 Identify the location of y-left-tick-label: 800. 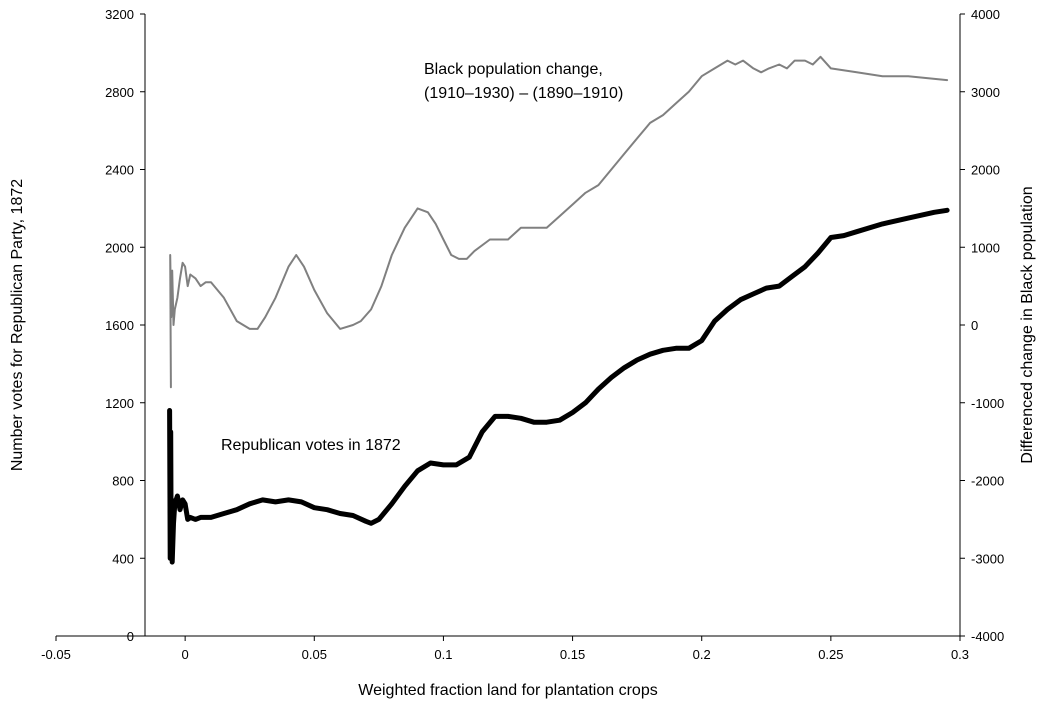
(123, 481).